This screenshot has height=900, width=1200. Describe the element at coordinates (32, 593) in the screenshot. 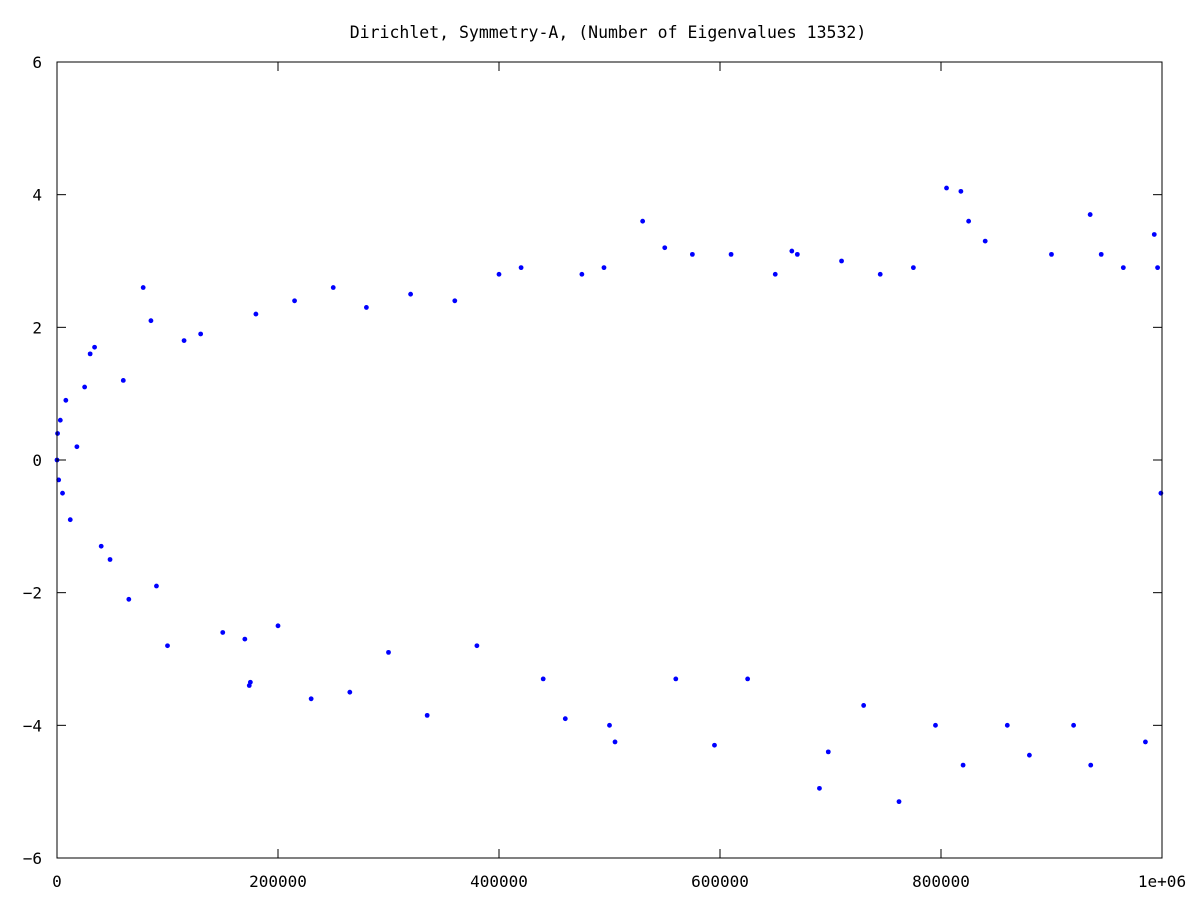

I see `y-tick-label: −2` at that location.